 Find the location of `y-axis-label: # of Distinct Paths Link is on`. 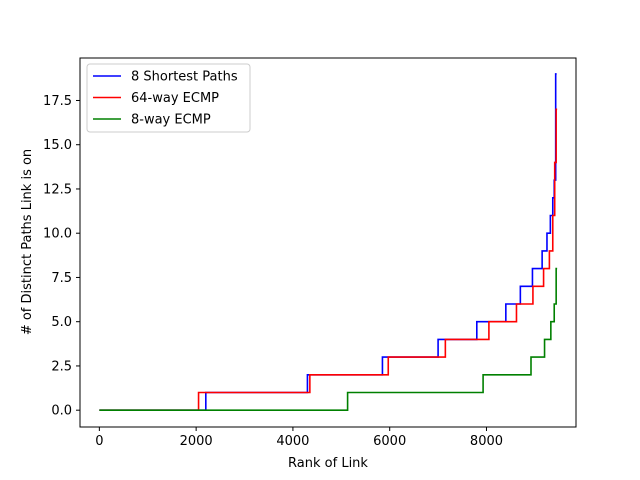

y-axis-label: # of Distinct Paths Link is on is located at coordinates (27, 242).